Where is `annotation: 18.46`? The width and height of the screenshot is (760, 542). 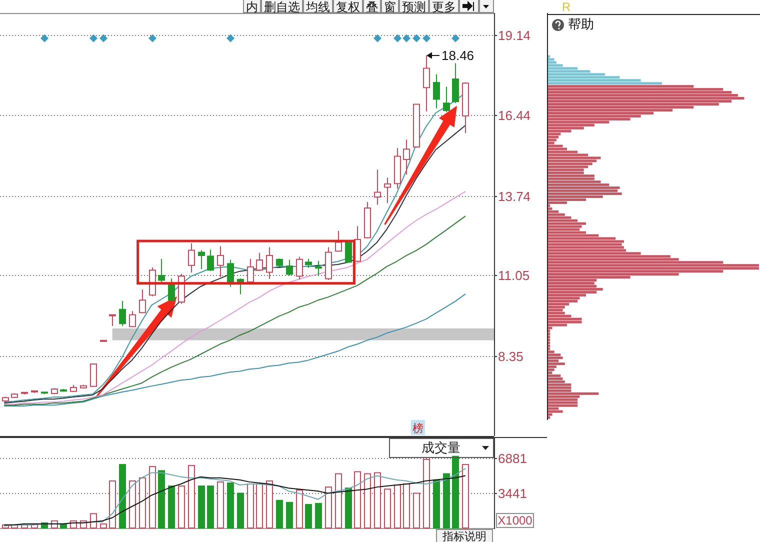
annotation: 18.46 is located at coordinates (458, 55).